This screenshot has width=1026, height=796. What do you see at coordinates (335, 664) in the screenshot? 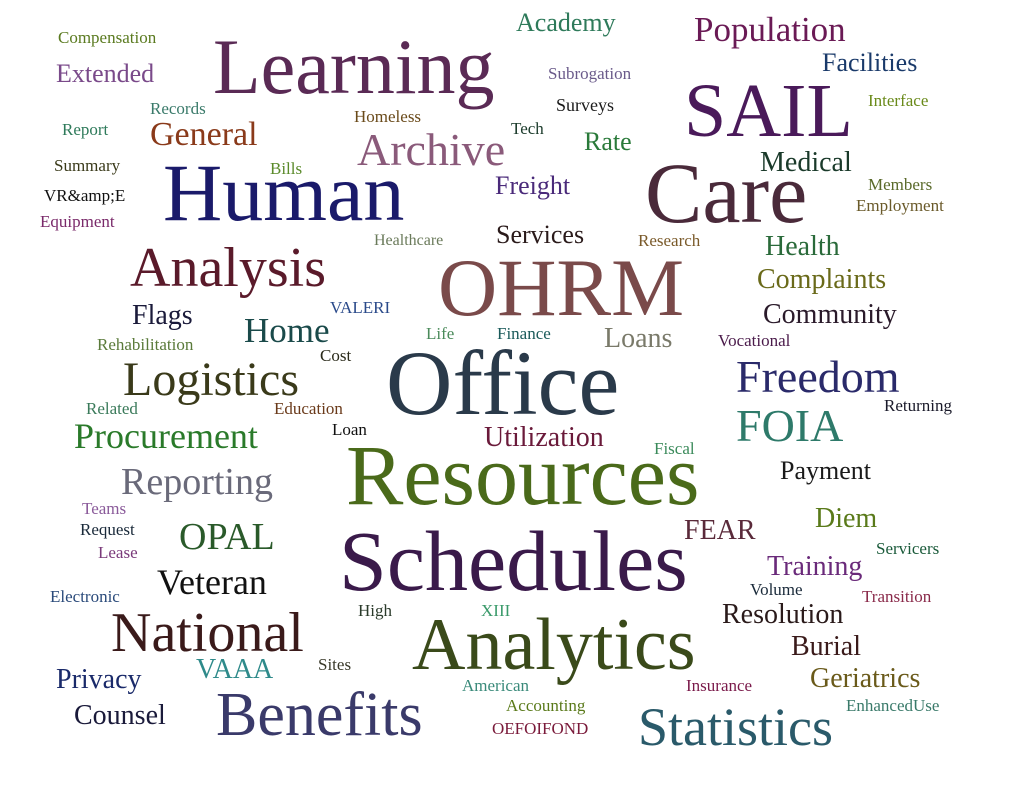
I see `word-sites: Sites` at bounding box center [335, 664].